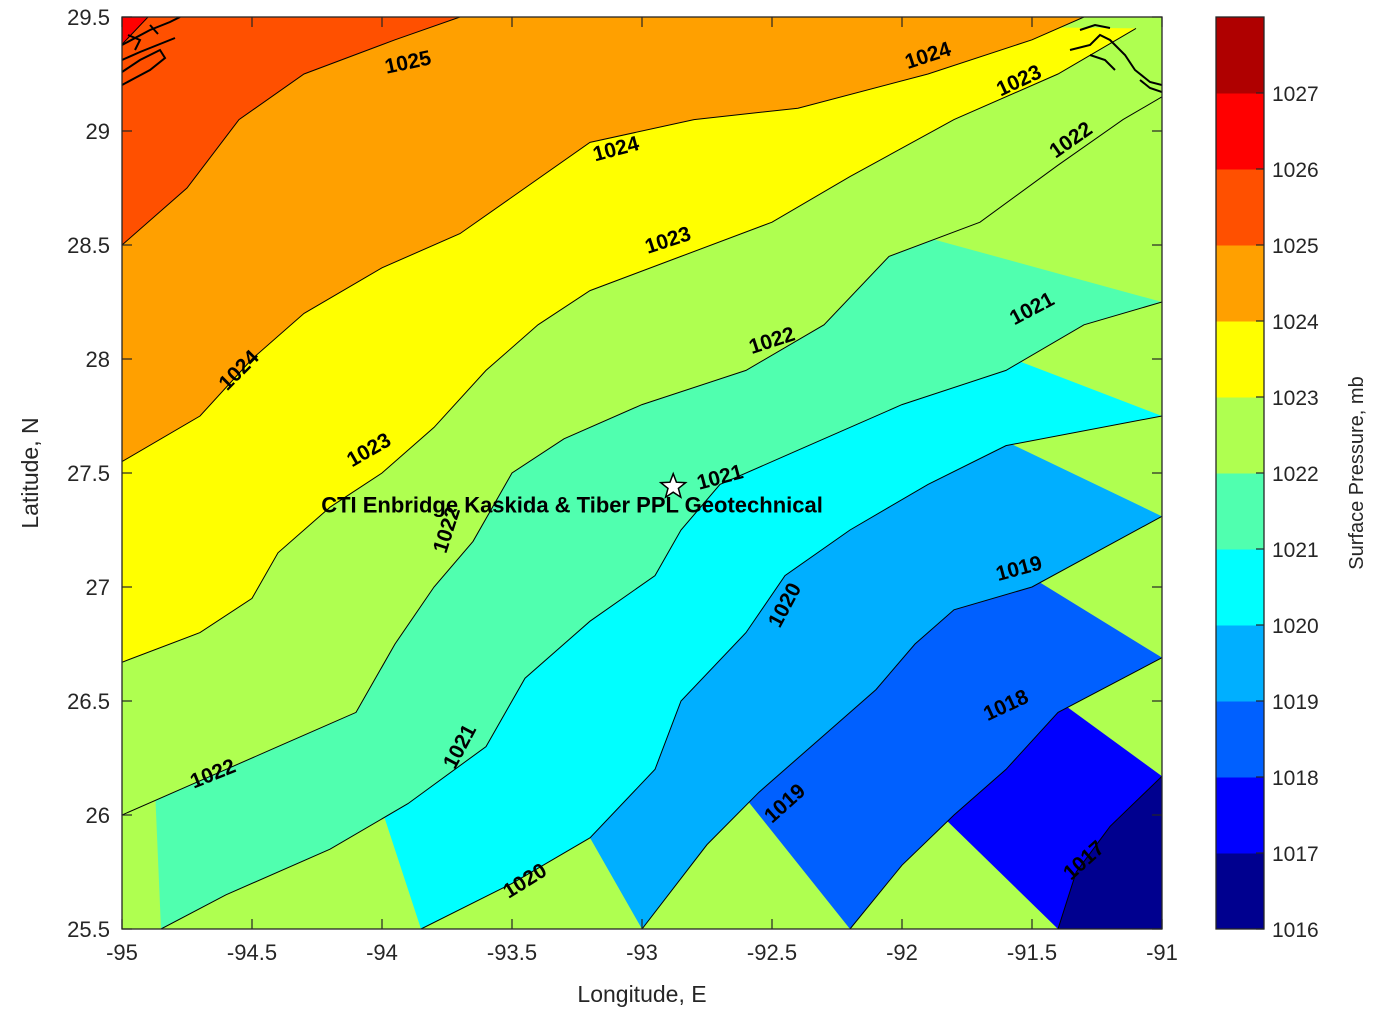 The height and width of the screenshot is (1021, 1382). Describe the element at coordinates (88, 17) in the screenshot. I see `y-tick-label: 29.5` at that location.